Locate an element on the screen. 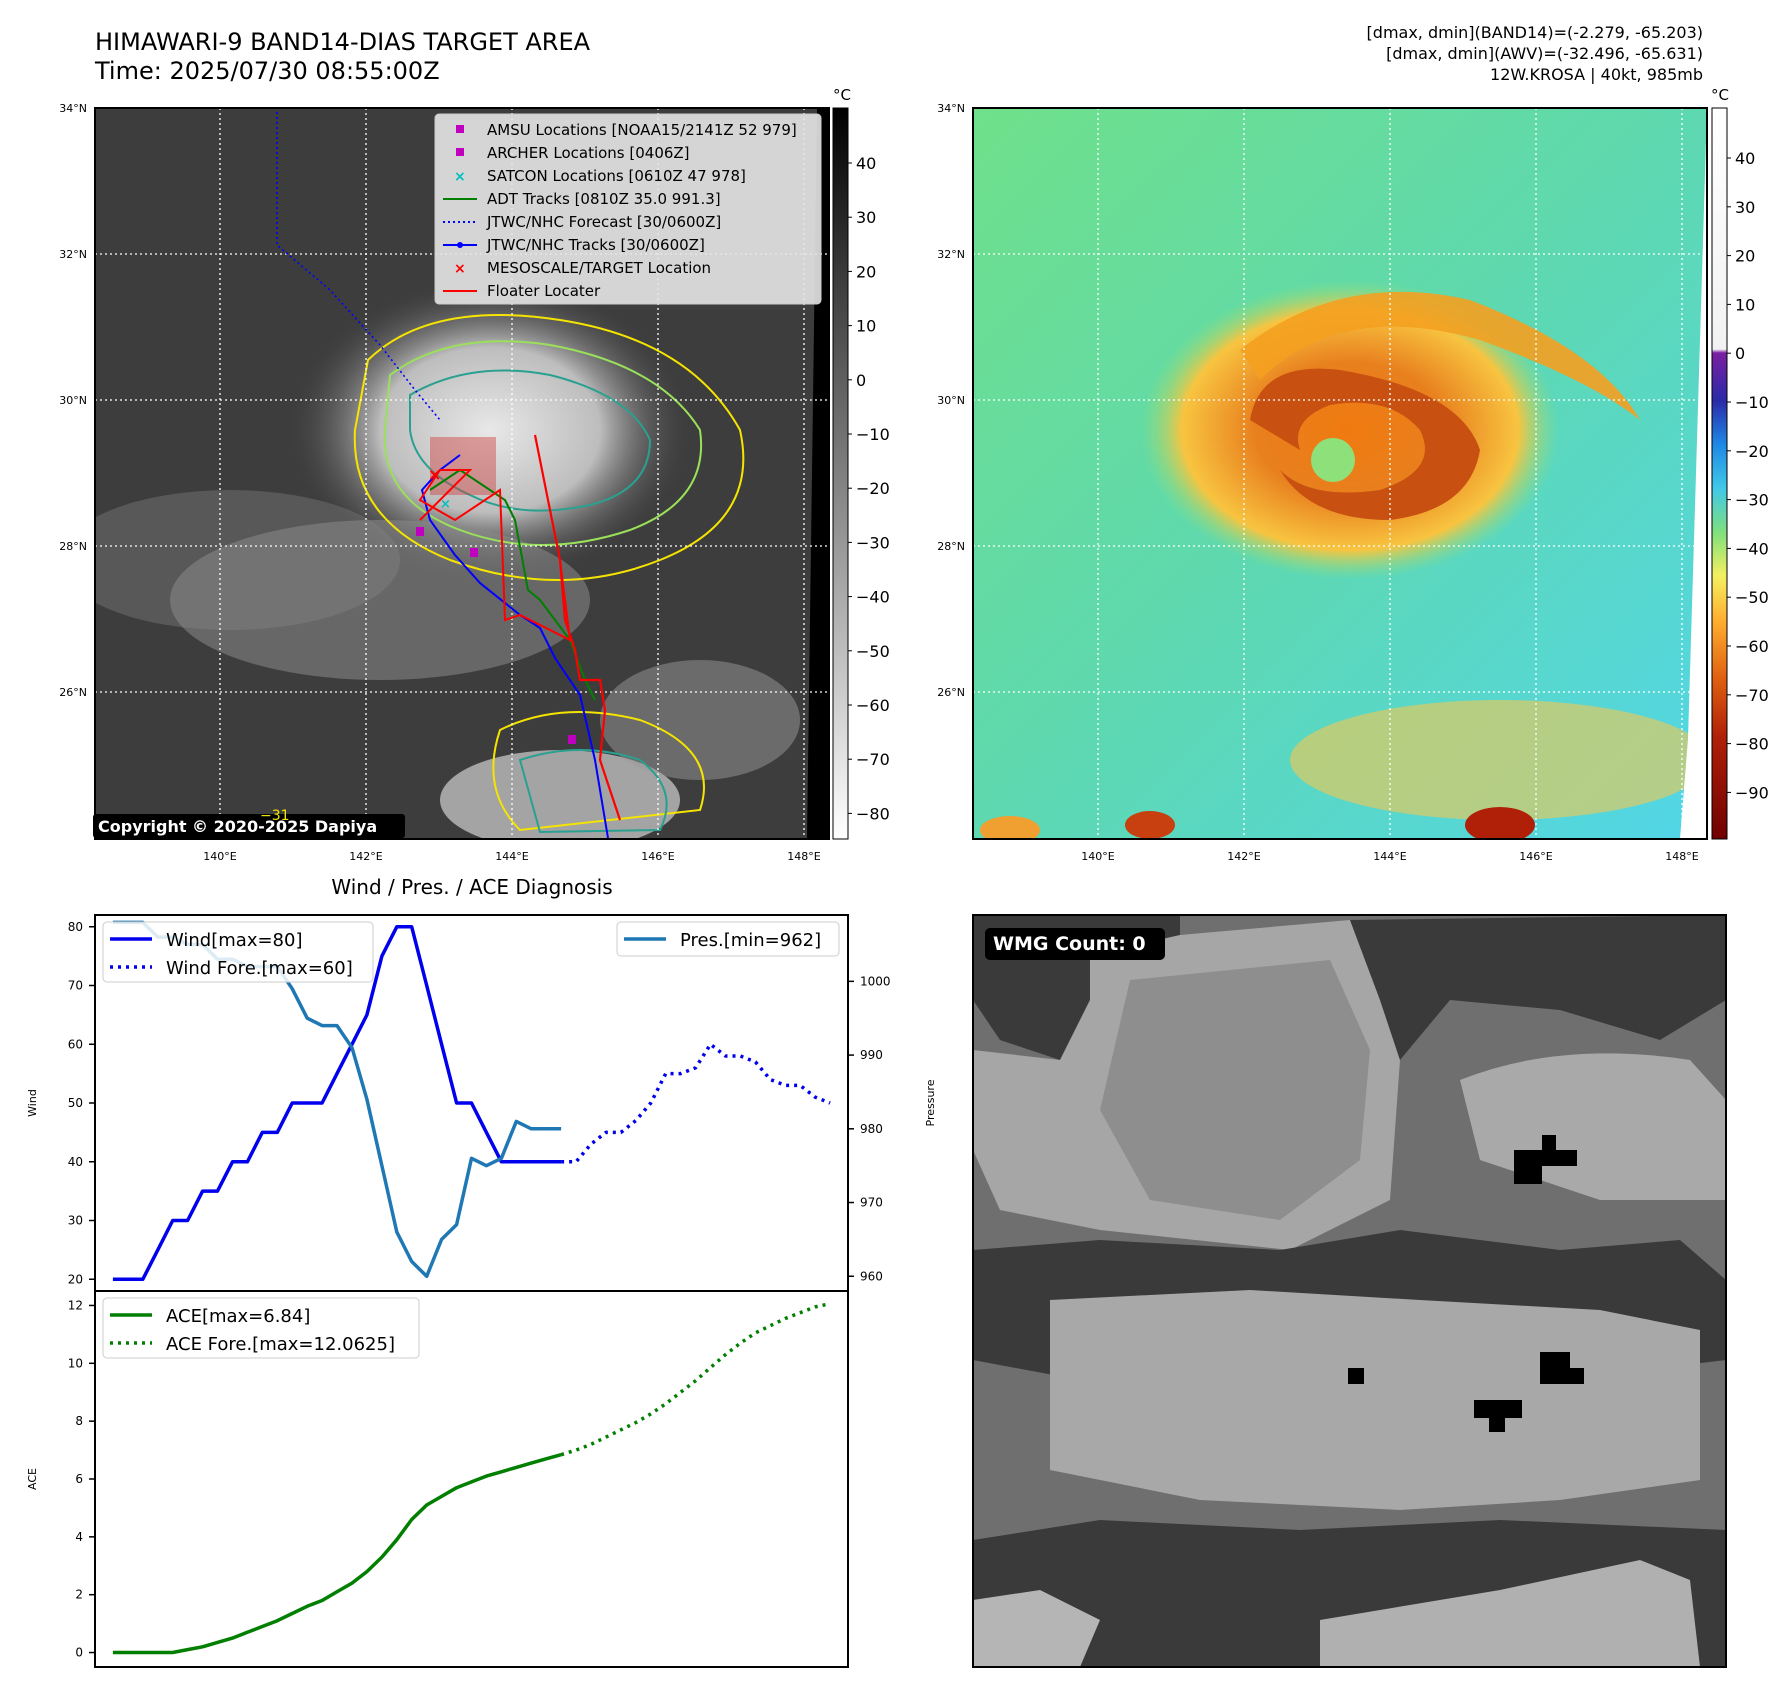  wind-fore-legend-label: Wind Fore.[max=60] is located at coordinates (259, 968).